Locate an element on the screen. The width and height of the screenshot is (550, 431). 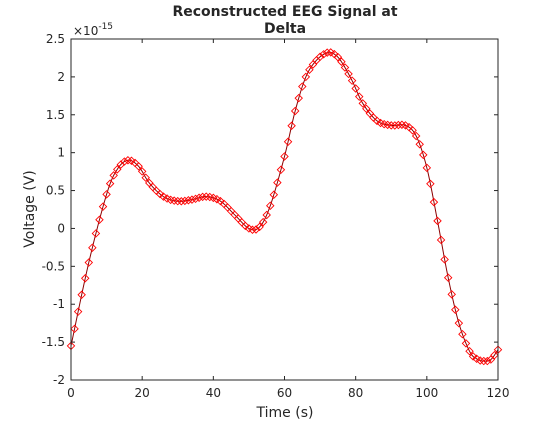
y-tick-label: -2 is located at coordinates (59, 380).